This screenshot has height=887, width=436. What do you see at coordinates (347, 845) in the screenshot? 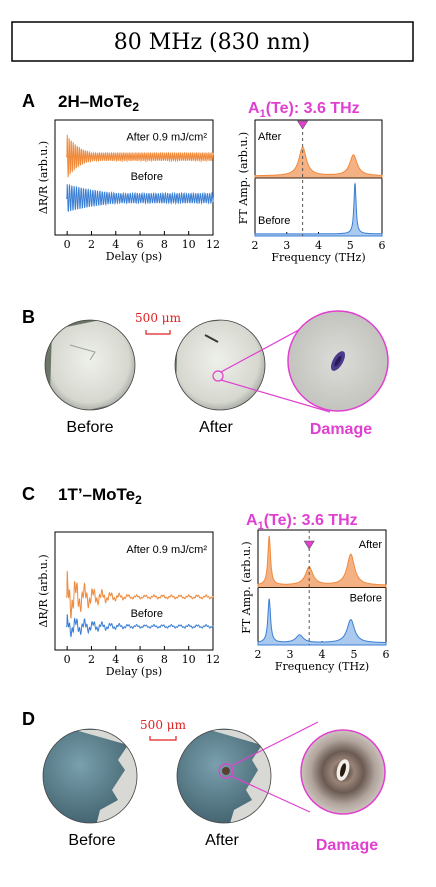
I see `damage-label-d: Damage` at bounding box center [347, 845].